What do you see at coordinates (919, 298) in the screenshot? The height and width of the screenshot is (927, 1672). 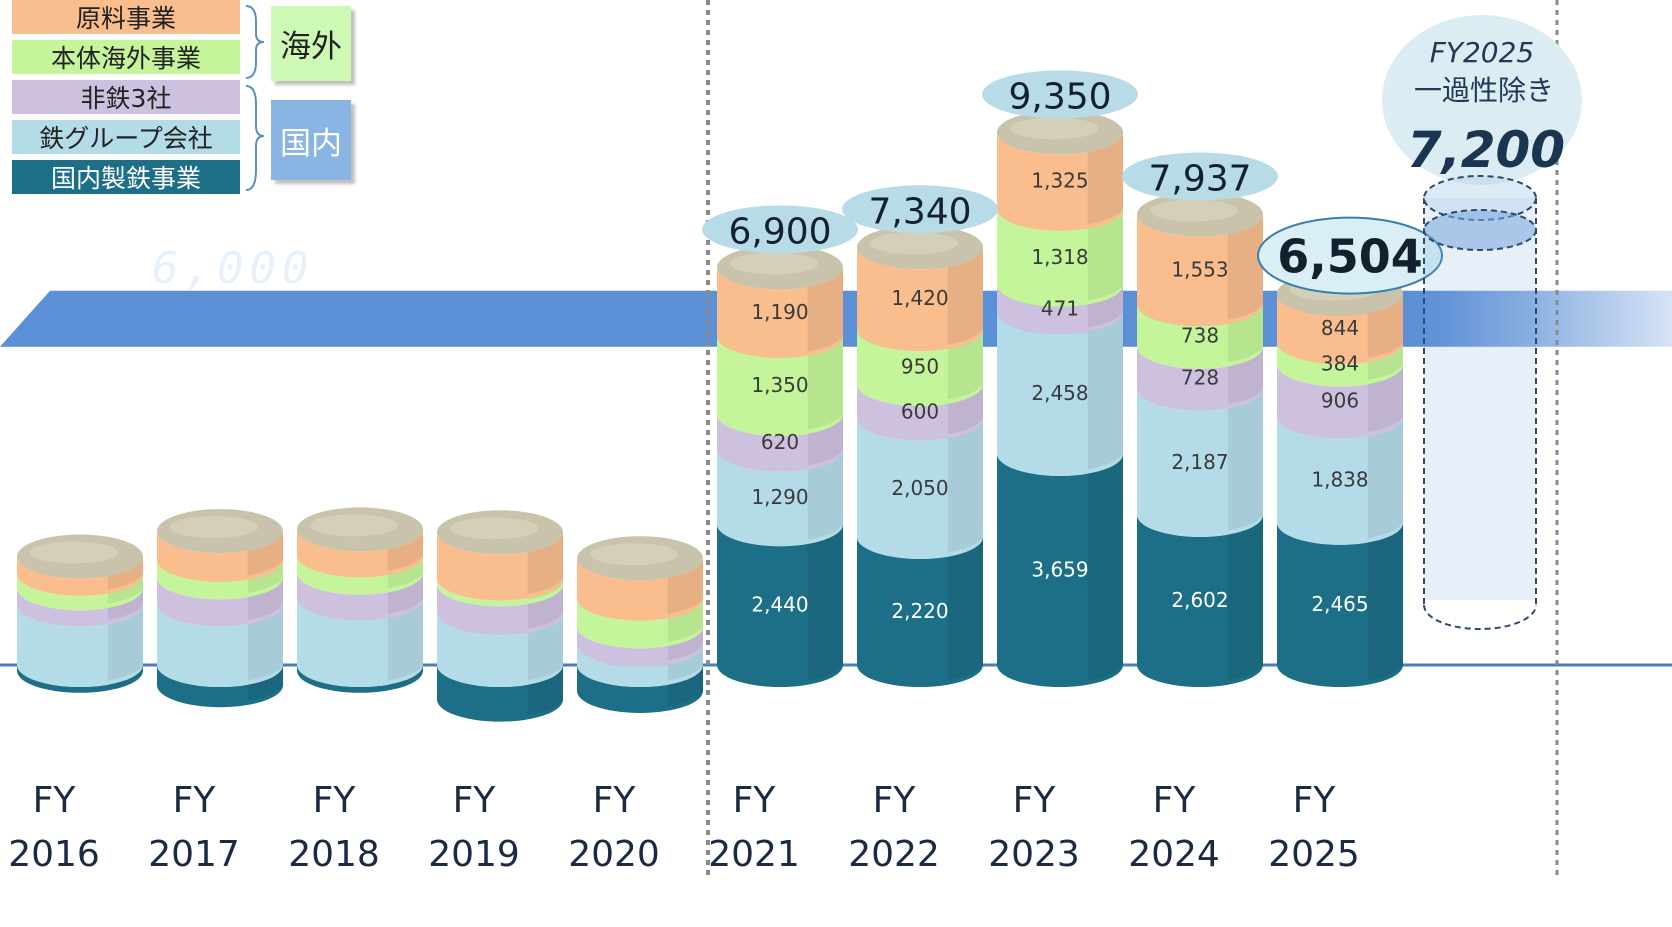 I see `segment-value-label: 1,420` at bounding box center [919, 298].